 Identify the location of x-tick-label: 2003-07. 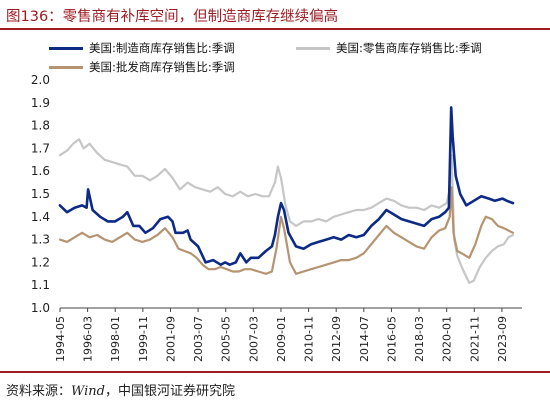
(198, 339).